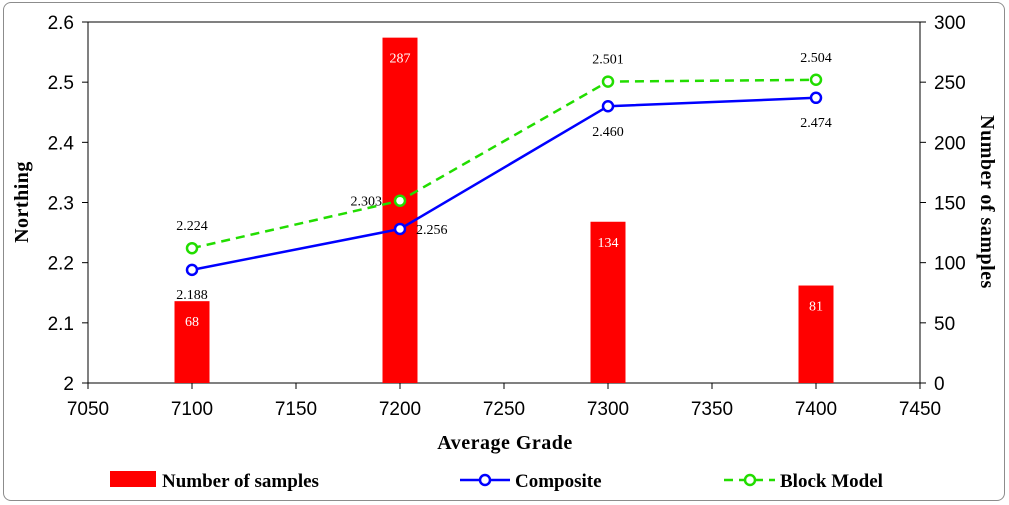 The width and height of the screenshot is (1009, 505). I want to click on composite-data-label: 2.256, so click(432, 230).